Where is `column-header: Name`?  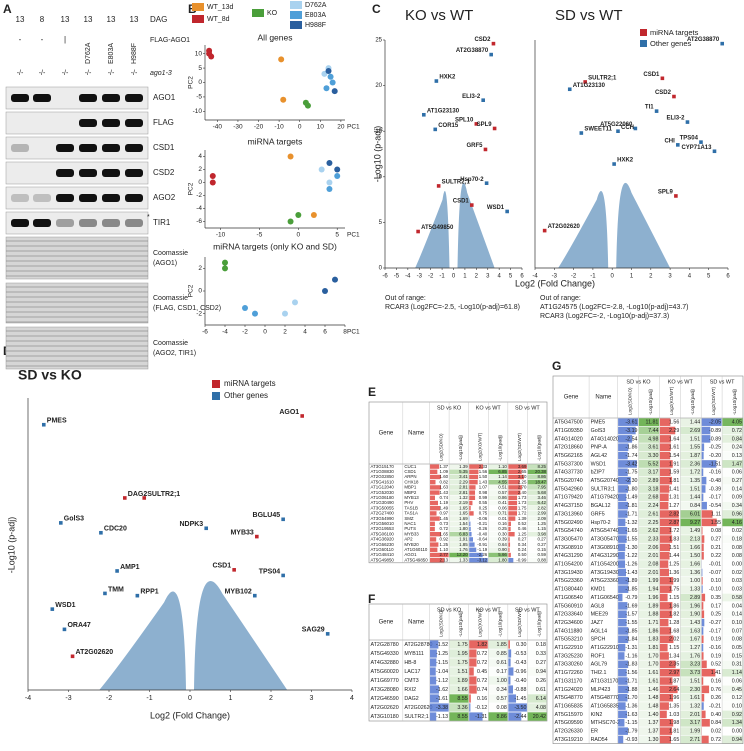 column-header: Name is located at coordinates (416, 623).